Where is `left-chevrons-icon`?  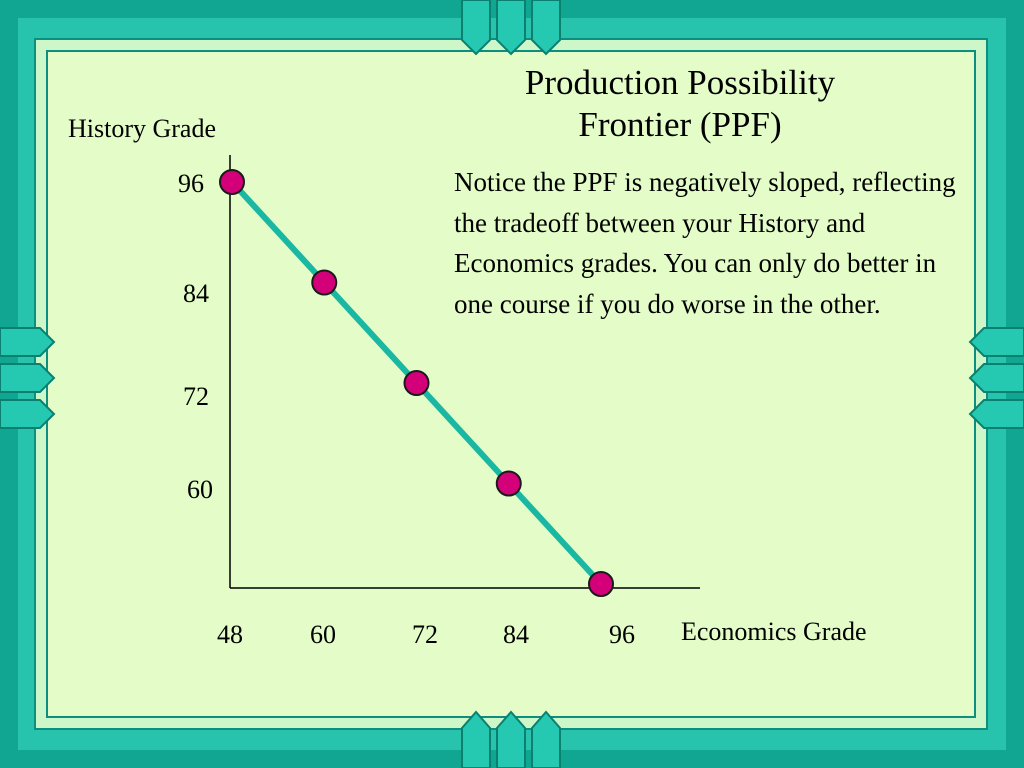
left-chevrons-icon is located at coordinates (28, 378).